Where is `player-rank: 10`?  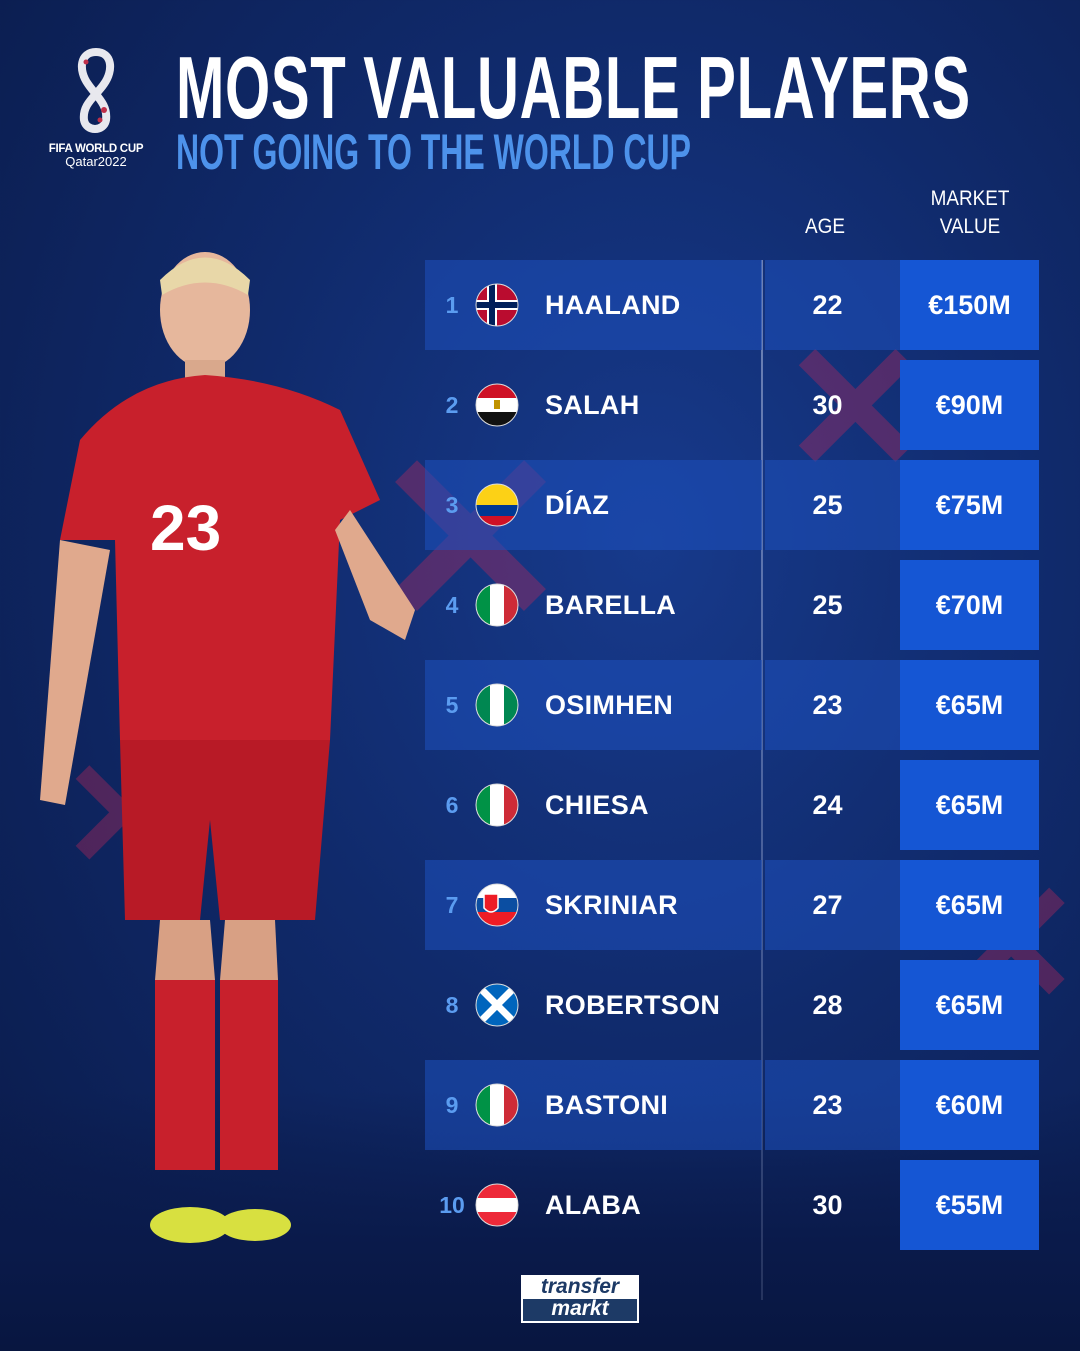 player-rank: 10 is located at coordinates (452, 1205).